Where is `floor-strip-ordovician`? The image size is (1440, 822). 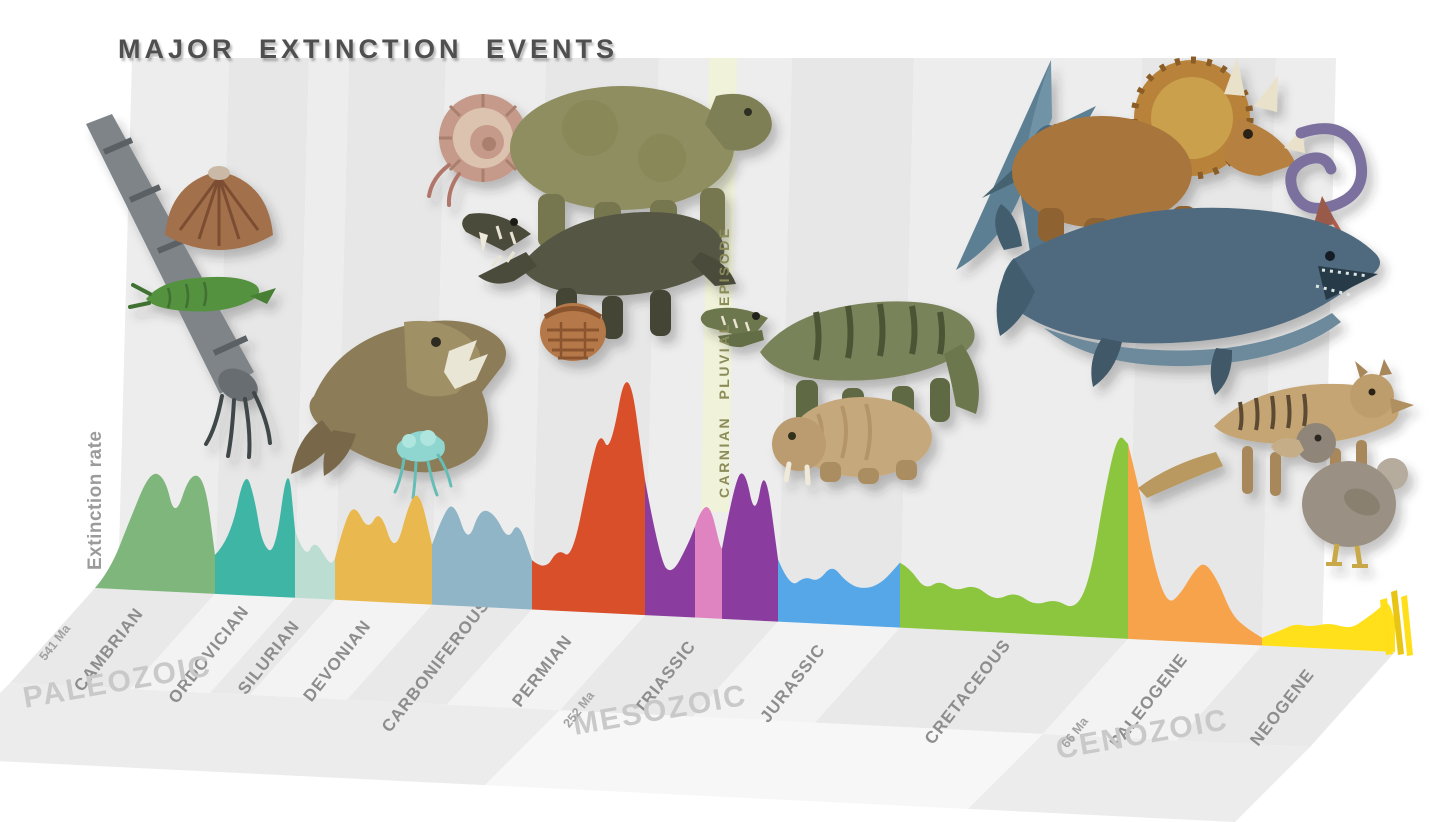 floor-strip-ordovician is located at coordinates (212, 643).